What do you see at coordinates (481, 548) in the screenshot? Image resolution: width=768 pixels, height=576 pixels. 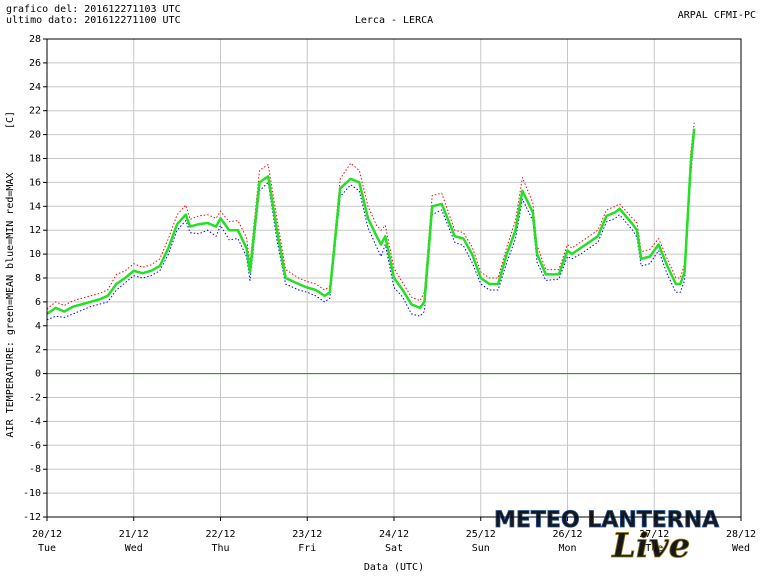 I see `x-tick-weekday: Sun` at bounding box center [481, 548].